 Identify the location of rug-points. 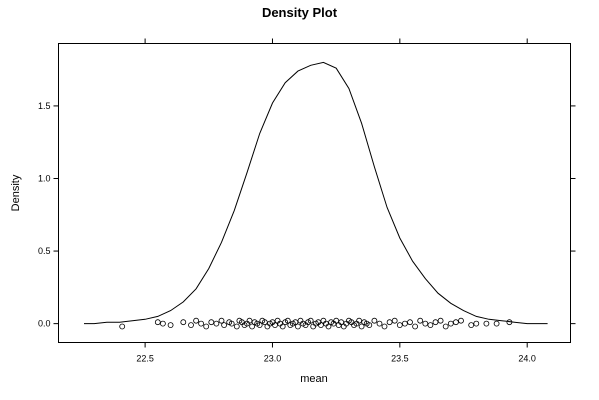
(316, 323).